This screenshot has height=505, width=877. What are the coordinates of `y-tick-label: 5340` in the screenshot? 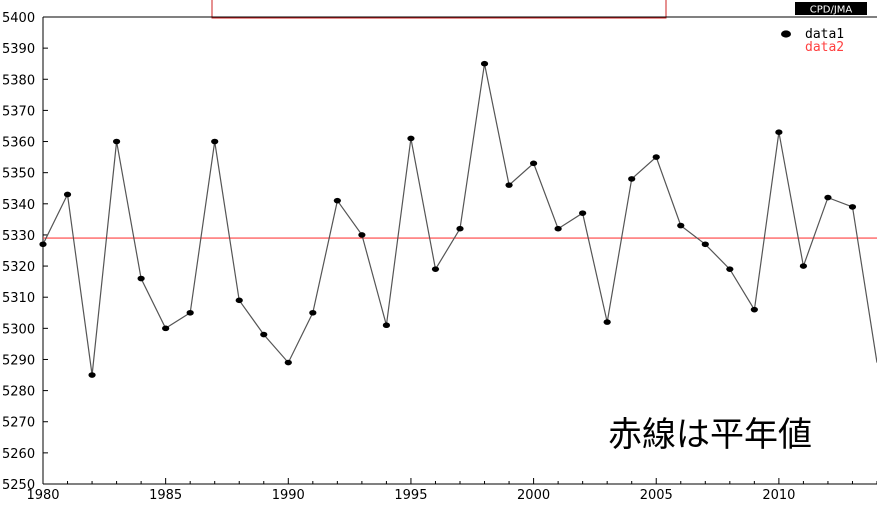 It's located at (18, 205).